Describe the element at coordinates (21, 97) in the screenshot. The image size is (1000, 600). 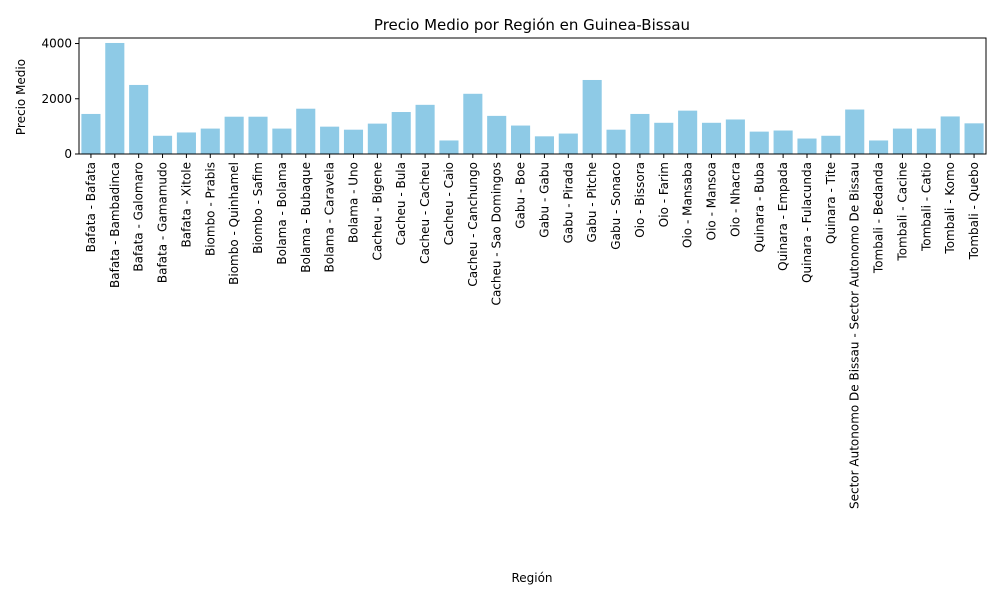
I see `y-axis-label: Precio Medio` at that location.